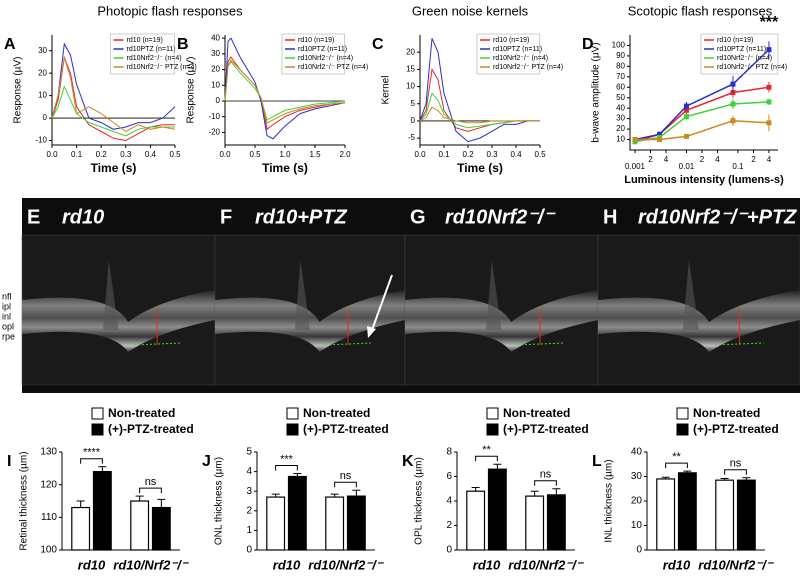 The image size is (800, 576). Describe the element at coordinates (183, 44) in the screenshot. I see `panel-letter: B` at that location.